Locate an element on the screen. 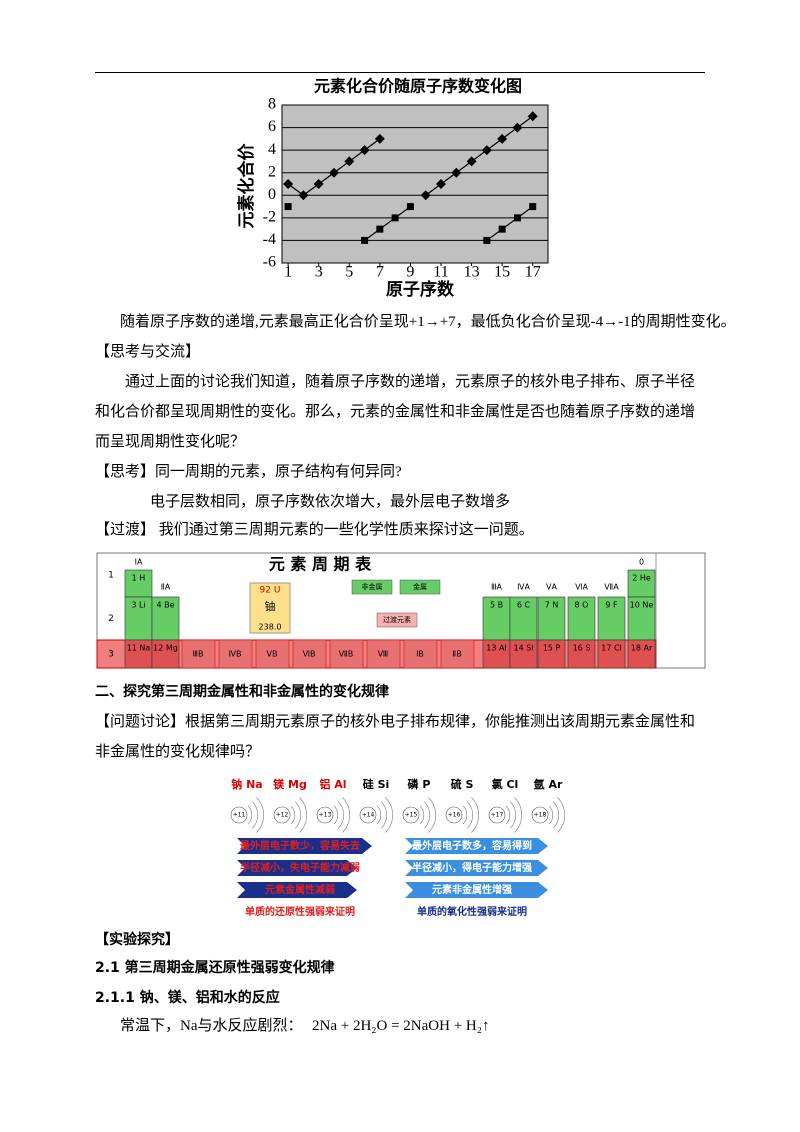  nucleus-label: +15 is located at coordinates (411, 815).